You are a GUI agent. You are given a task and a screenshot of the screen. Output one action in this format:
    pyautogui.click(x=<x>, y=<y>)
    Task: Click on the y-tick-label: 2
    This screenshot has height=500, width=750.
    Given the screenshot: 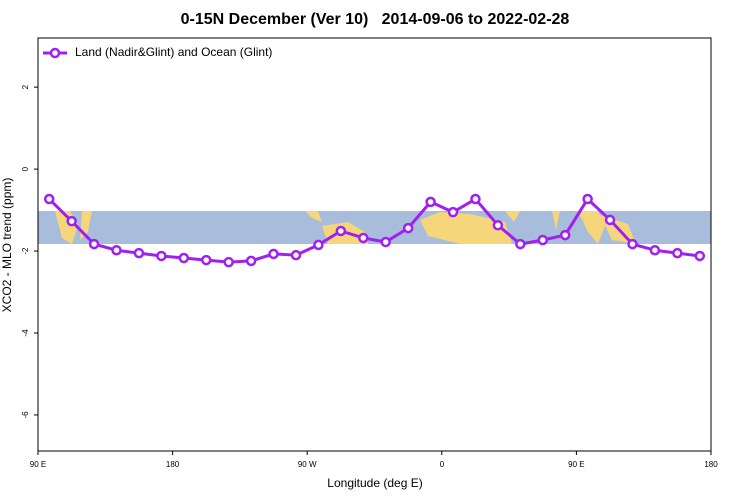 What is the action you would take?
    pyautogui.click(x=25, y=86)
    